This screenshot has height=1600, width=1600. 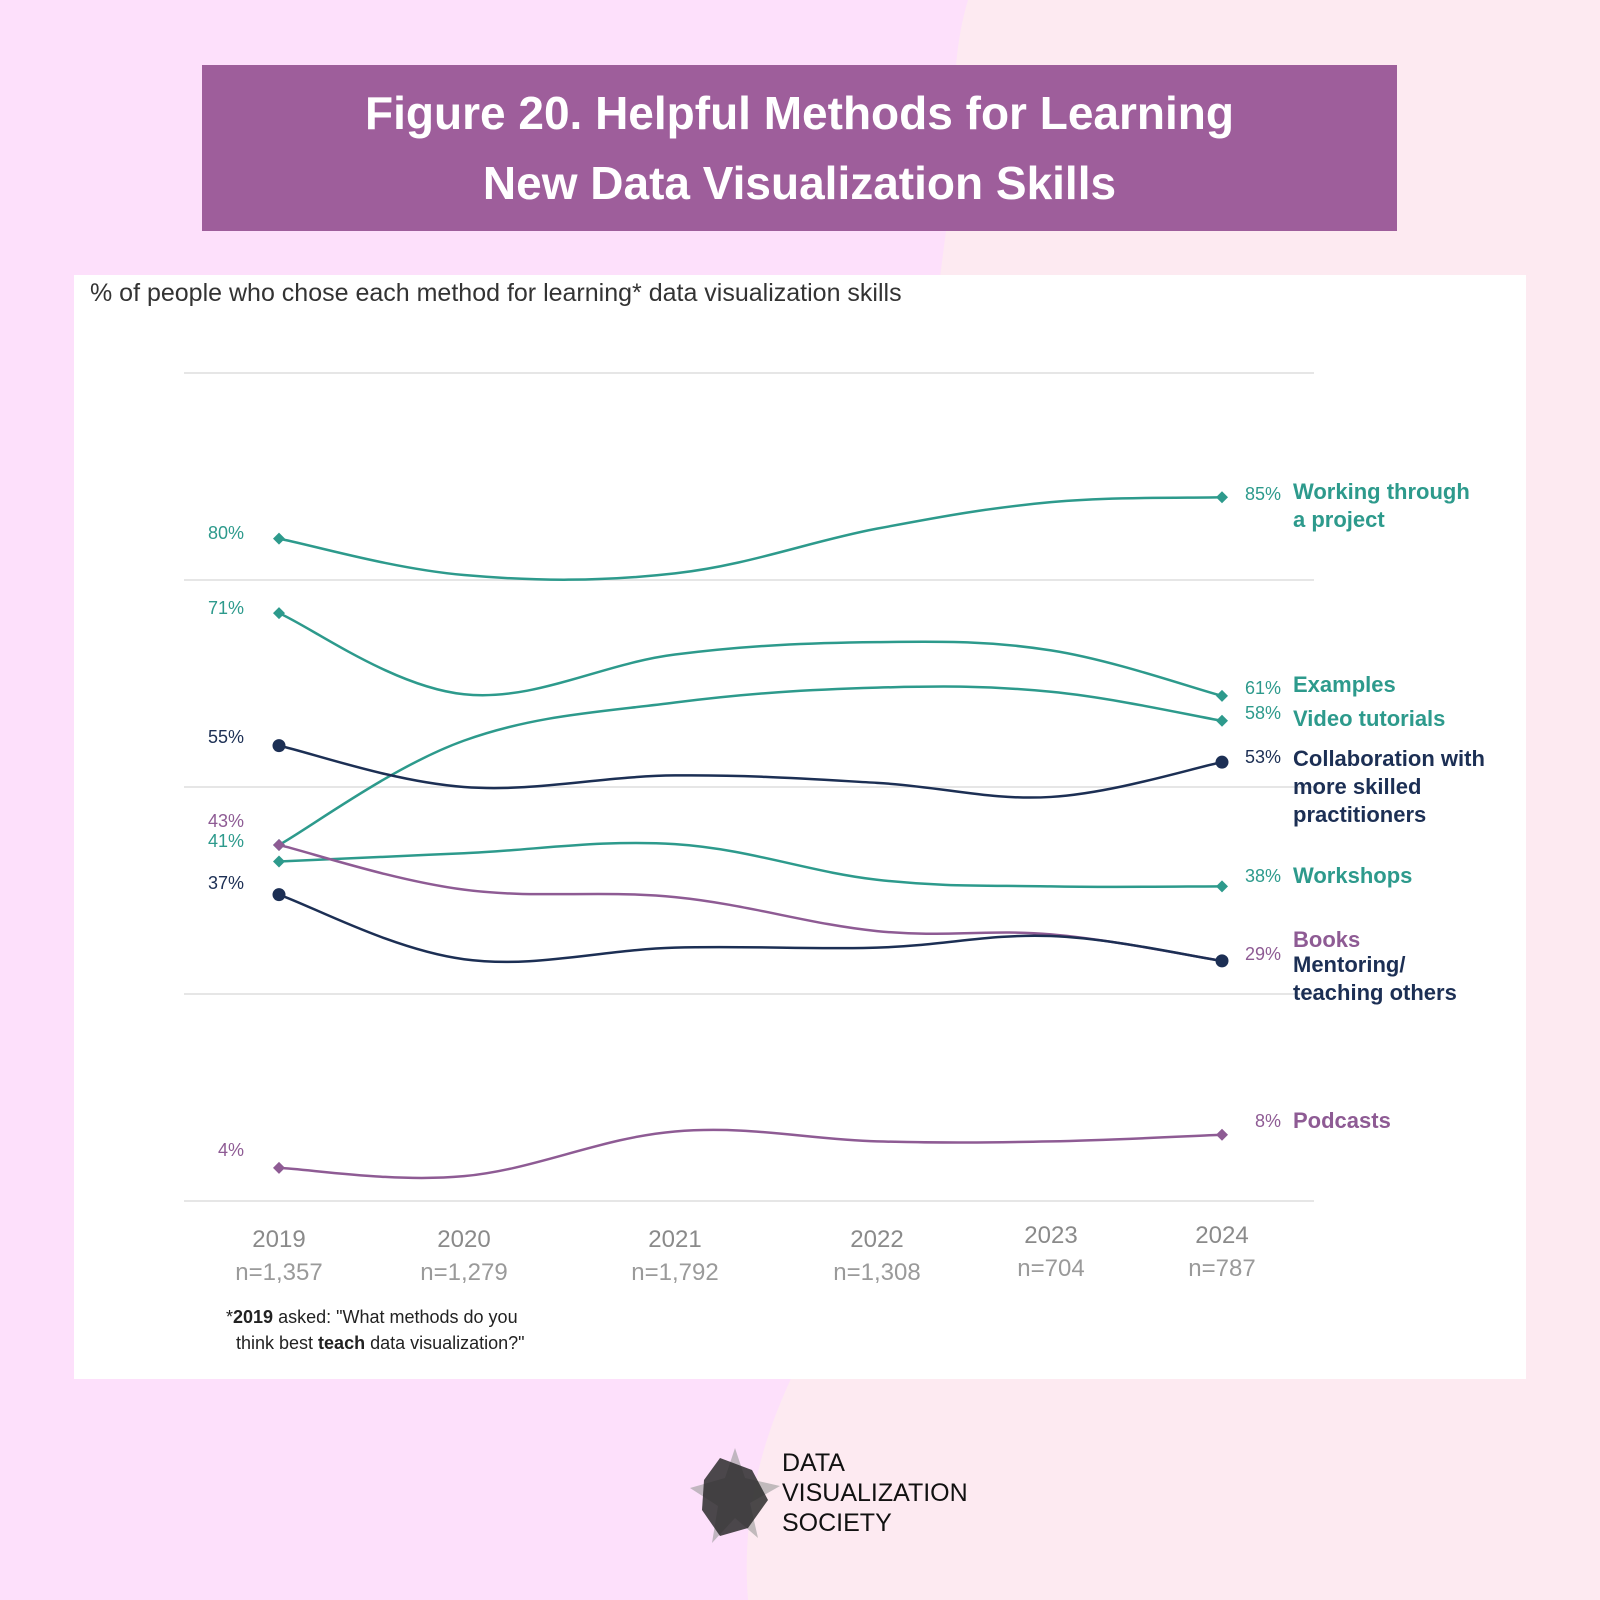 I want to click on series-line-working-through-a-project, so click(x=750, y=538).